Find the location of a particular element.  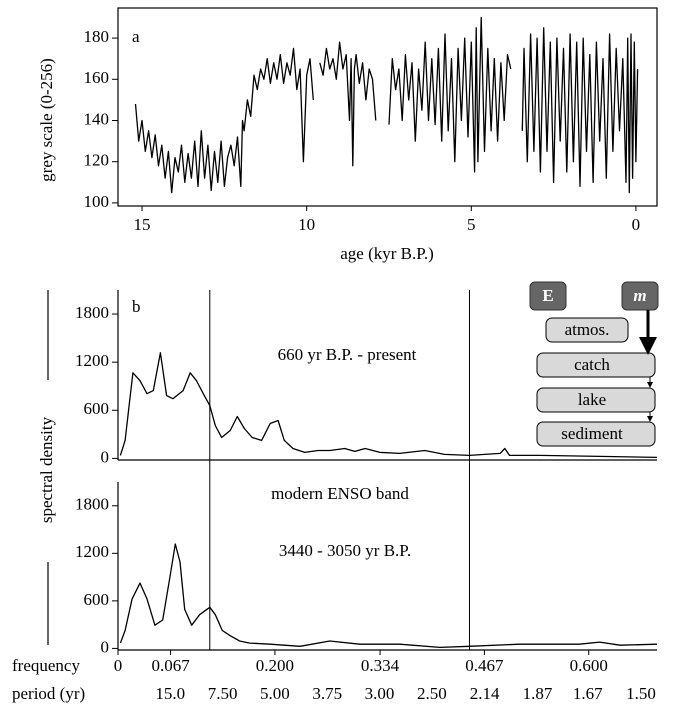

node-label: atmos. is located at coordinates (587, 329).